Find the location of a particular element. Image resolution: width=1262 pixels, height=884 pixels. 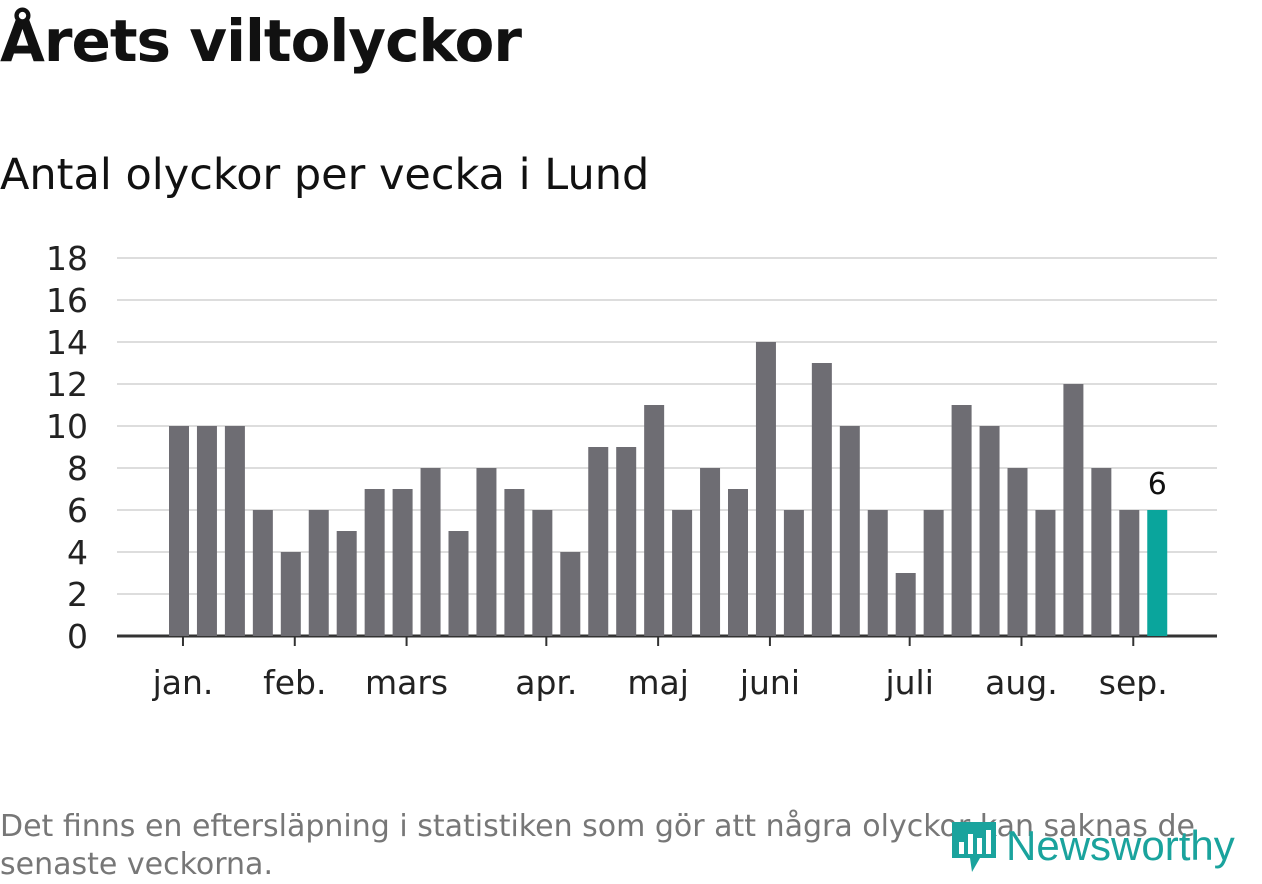

x-tick-label-jan.: jan. is located at coordinates (183, 682).